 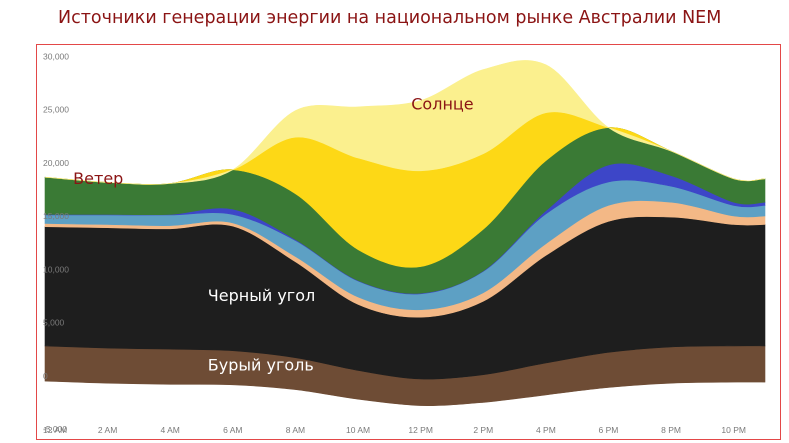 I want to click on area-label: Бурый уголь, so click(x=261, y=364).